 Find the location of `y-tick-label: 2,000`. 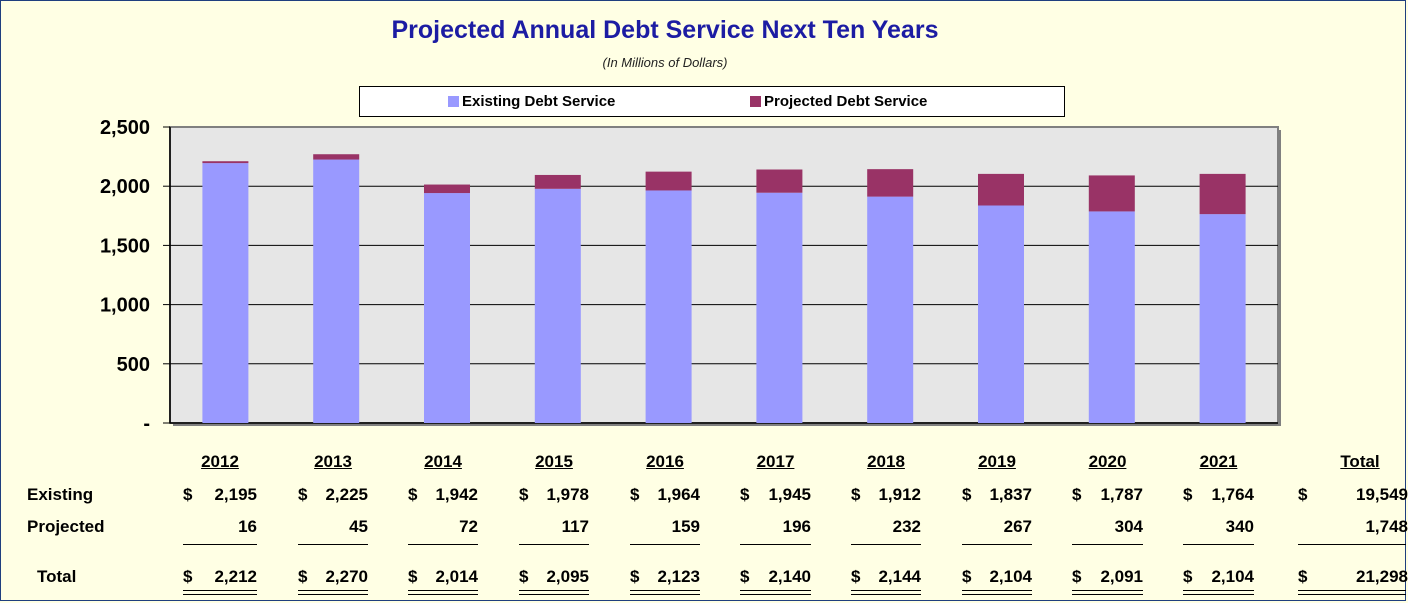

y-tick-label: 2,000 is located at coordinates (125, 187).